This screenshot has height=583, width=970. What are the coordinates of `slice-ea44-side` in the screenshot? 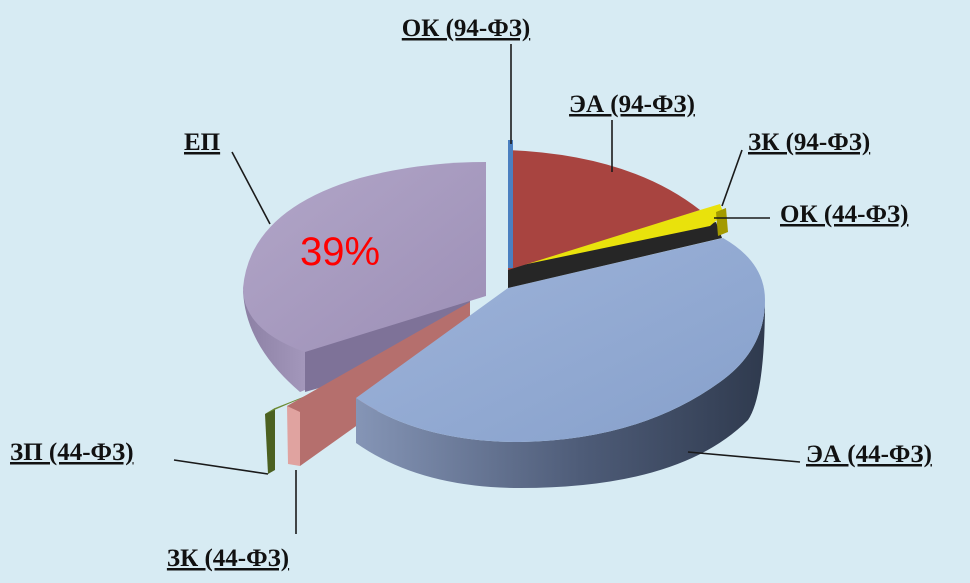 It's located at (560, 394).